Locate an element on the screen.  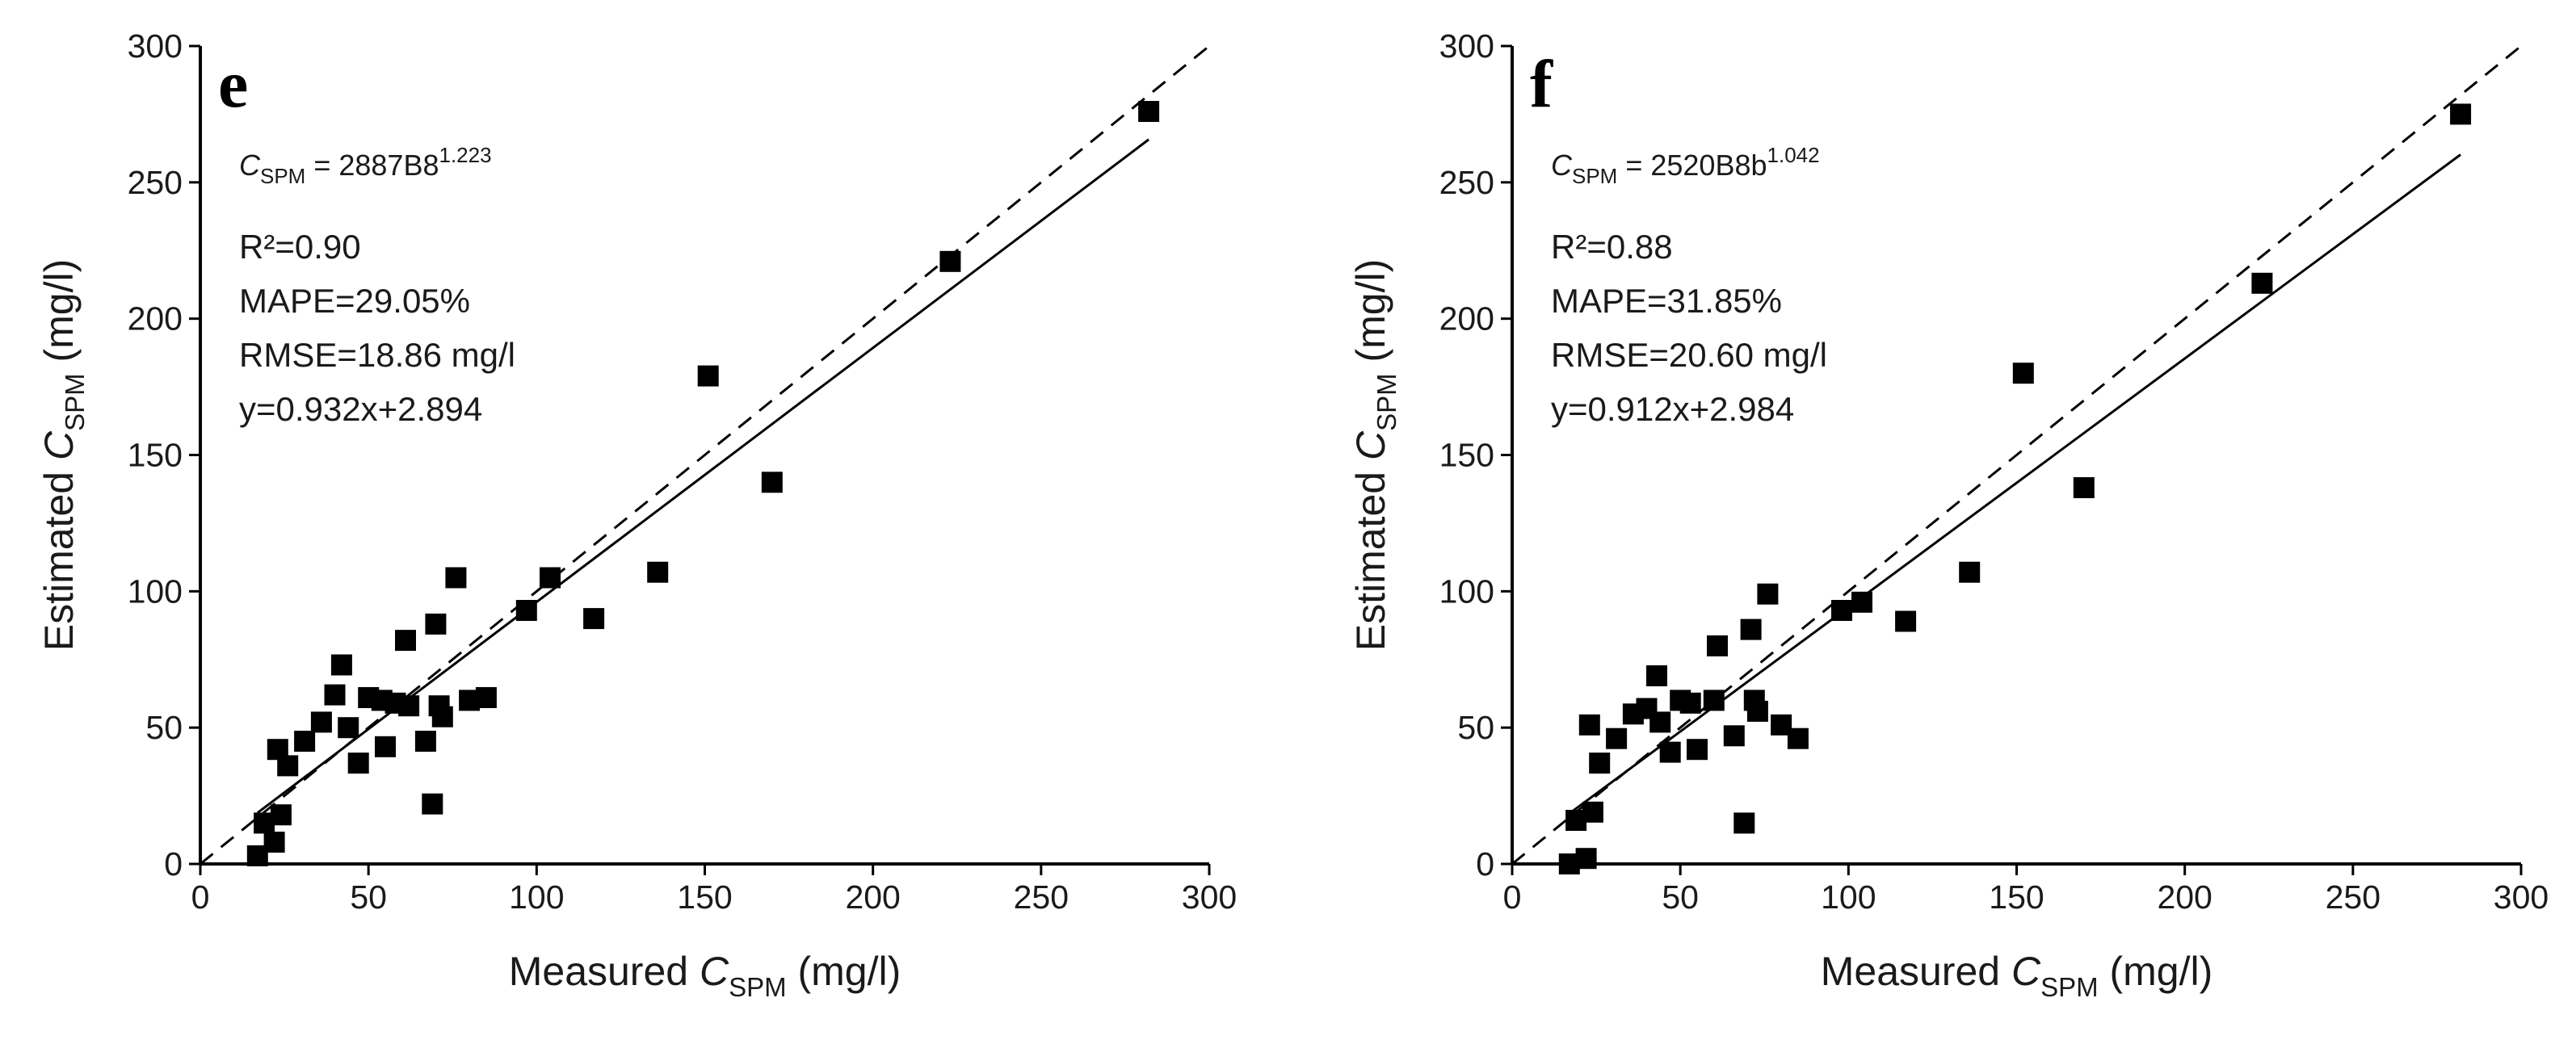
chart-e-y-axis-title: Estimated CSPM (mg/l) is located at coordinates (63, 455).